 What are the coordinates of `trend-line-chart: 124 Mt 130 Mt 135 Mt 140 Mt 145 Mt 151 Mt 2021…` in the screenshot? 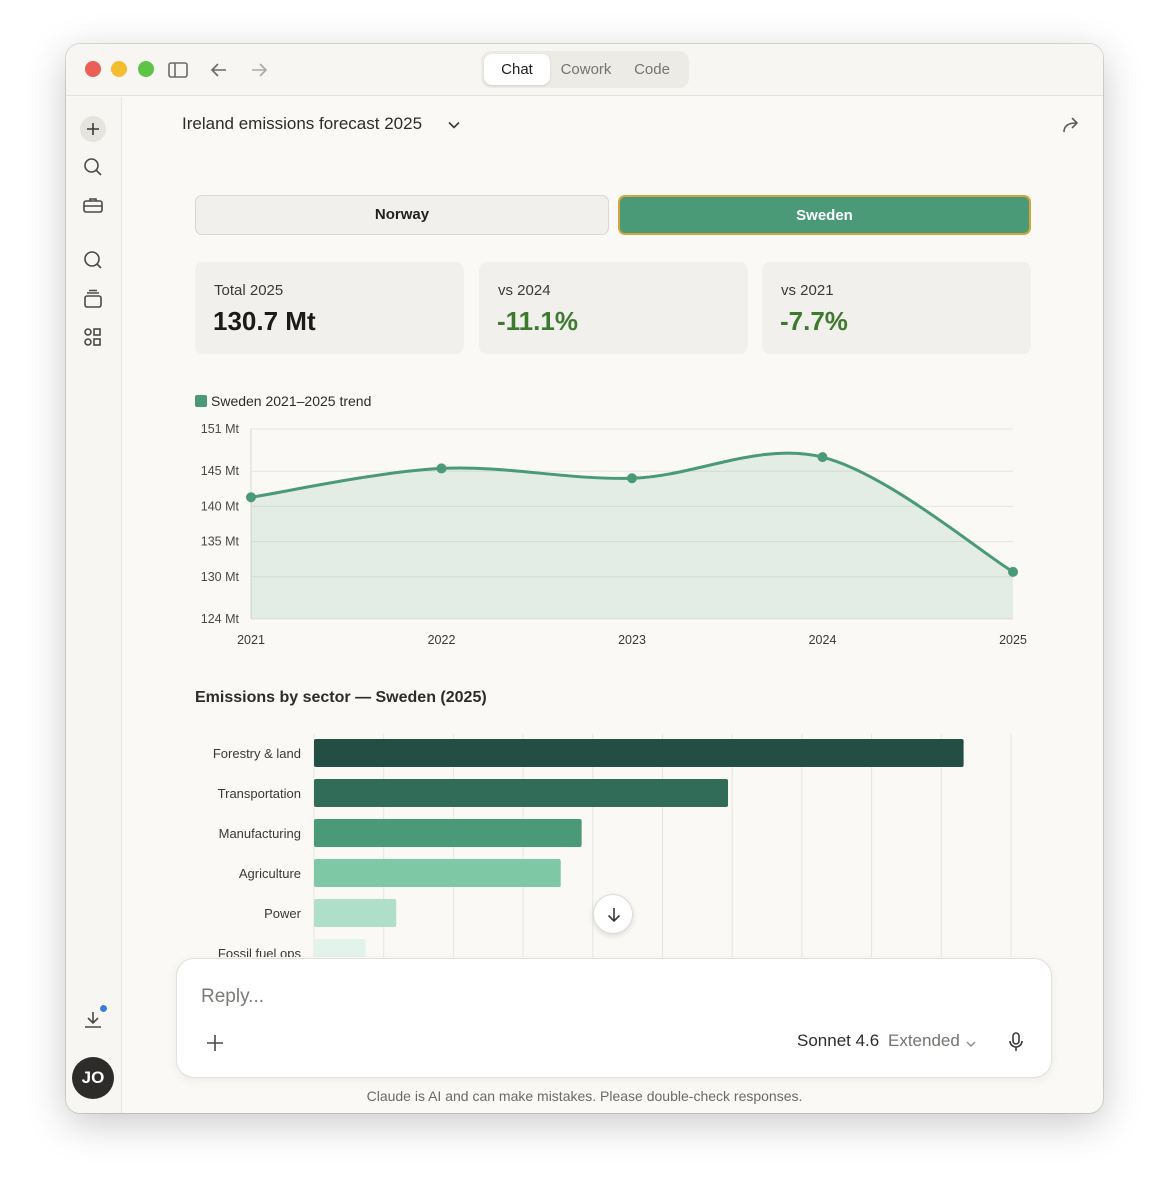 It's located at (614, 534).